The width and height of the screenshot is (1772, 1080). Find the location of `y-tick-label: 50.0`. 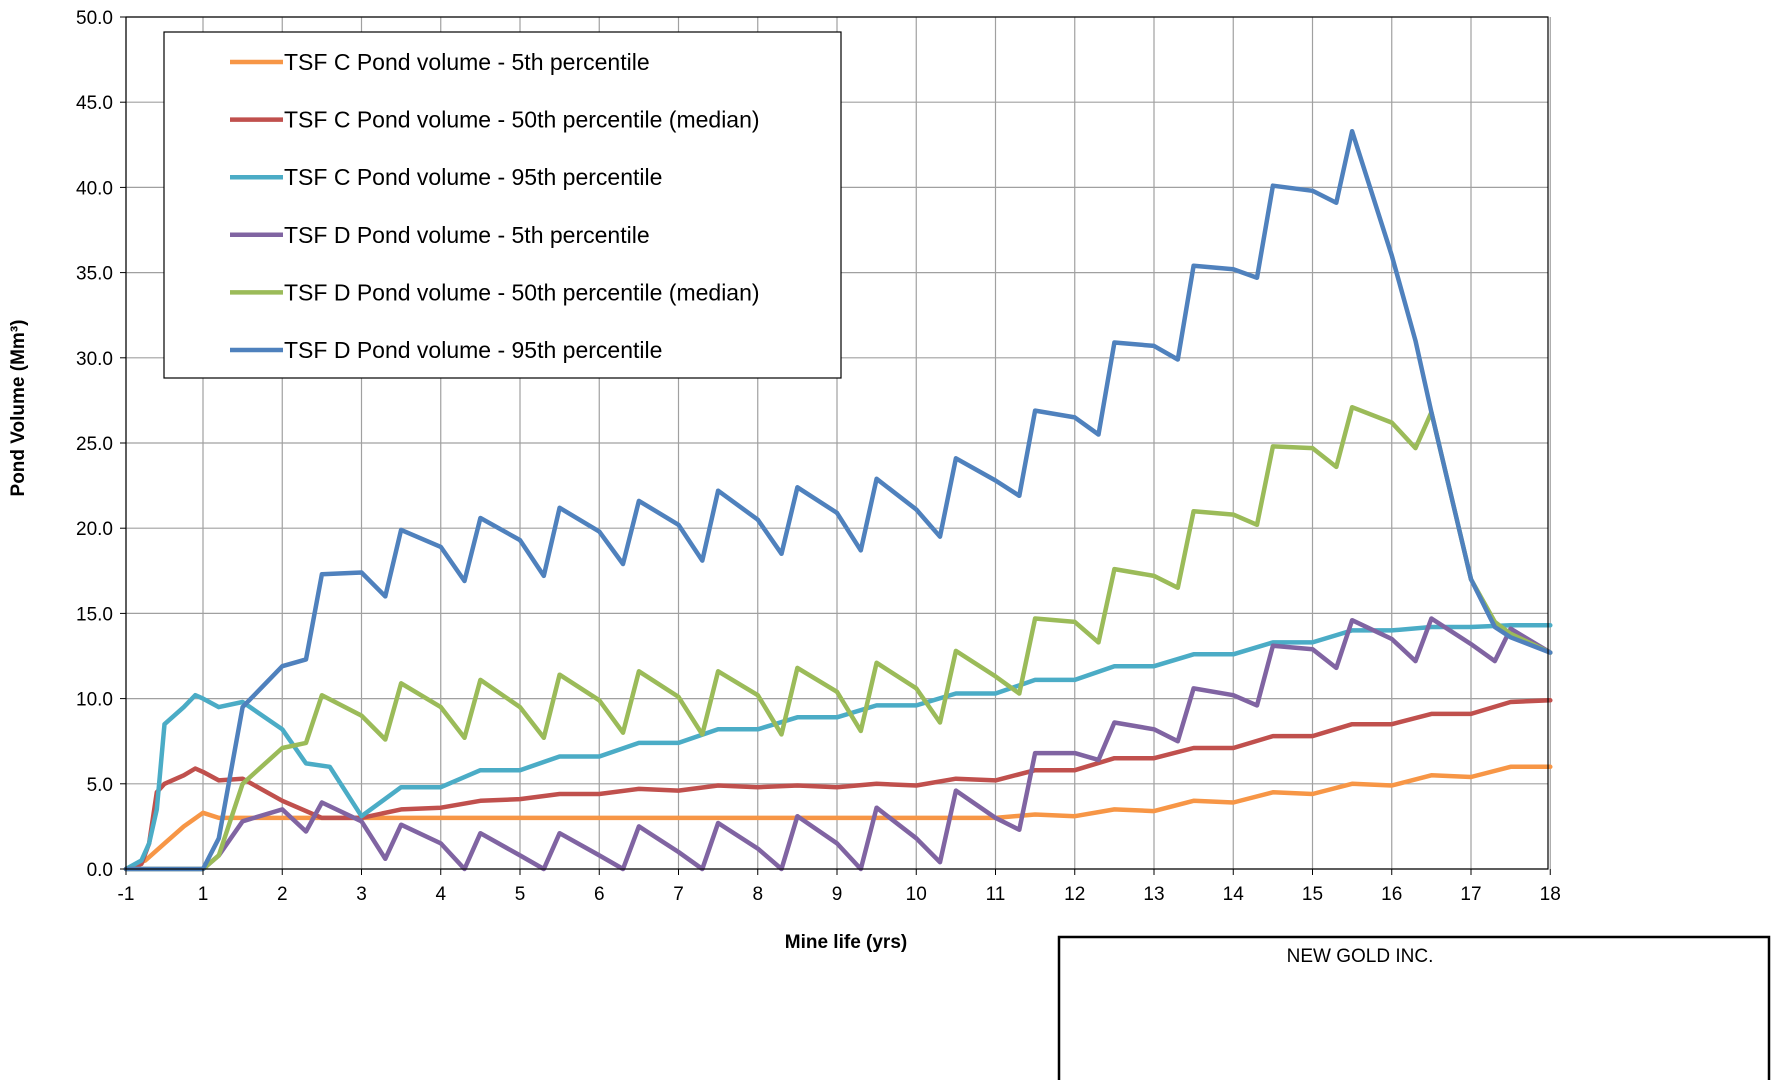

y-tick-label: 50.0 is located at coordinates (94, 18).